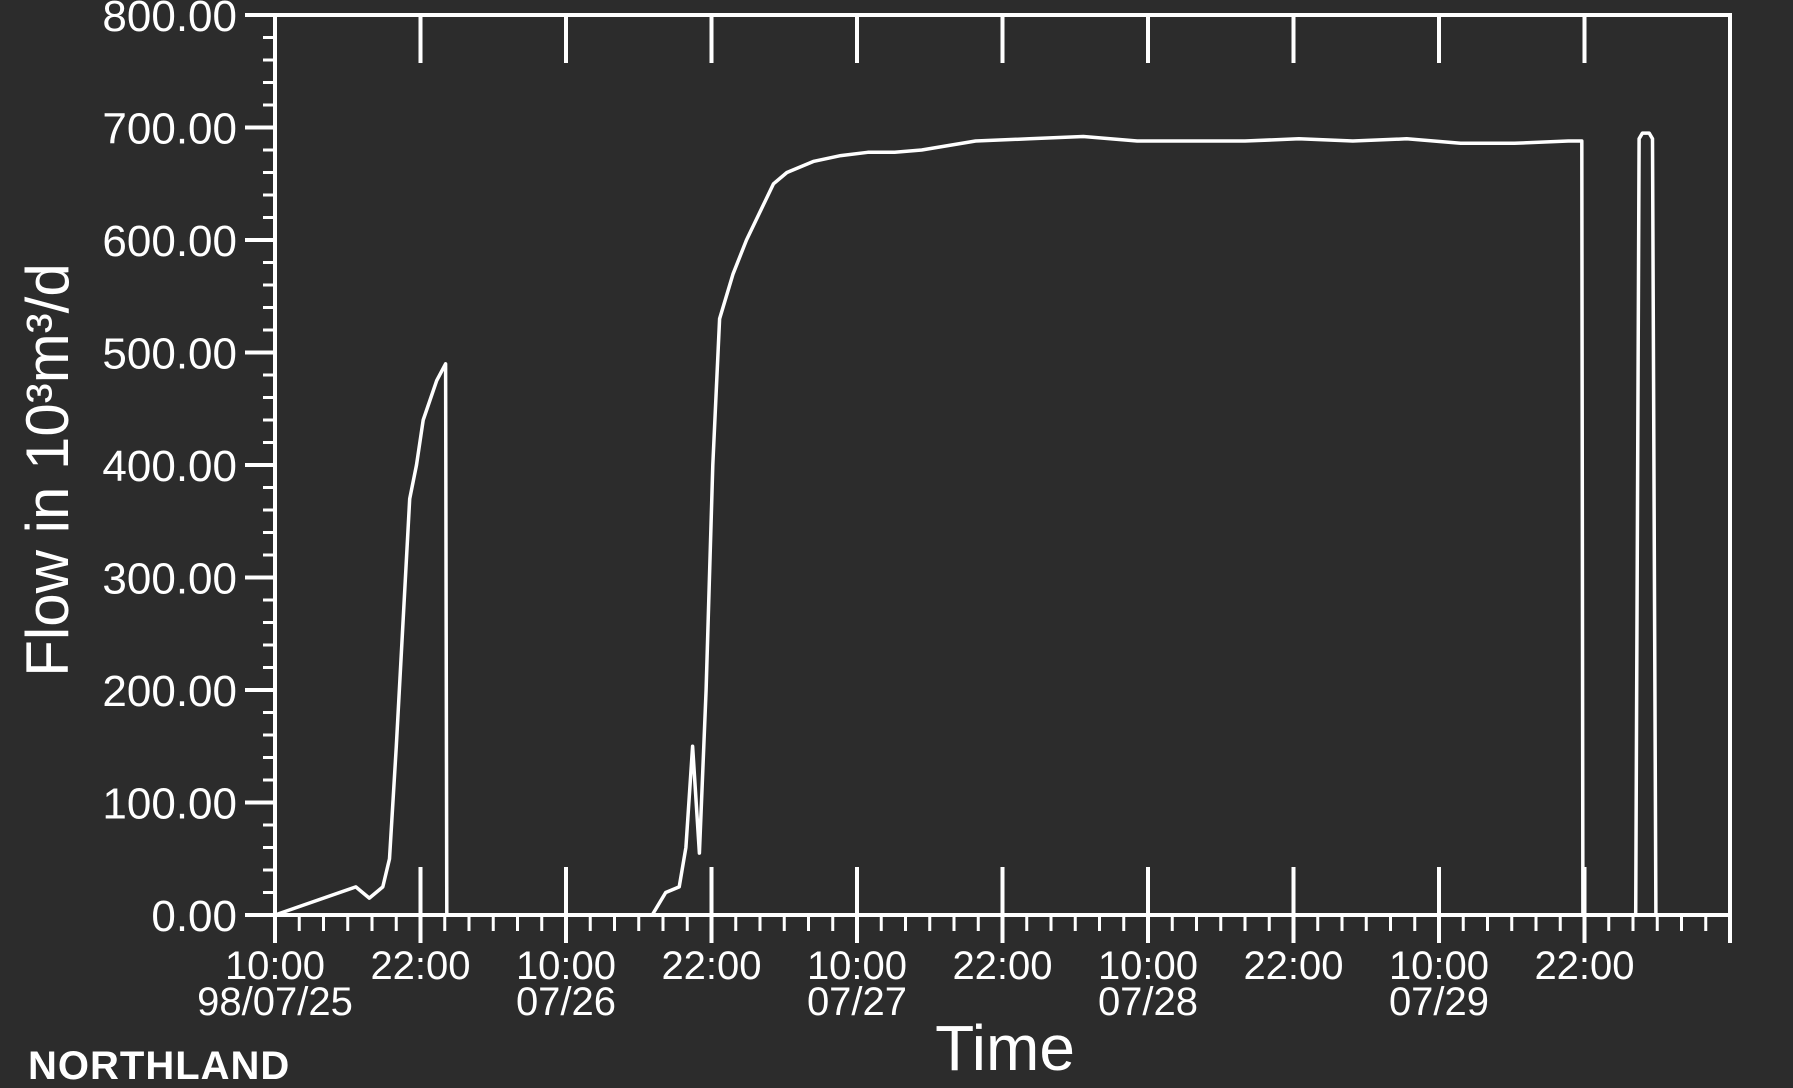 The height and width of the screenshot is (1088, 1793). Describe the element at coordinates (169, 20) in the screenshot. I see `y-tick-label: 800.00` at that location.